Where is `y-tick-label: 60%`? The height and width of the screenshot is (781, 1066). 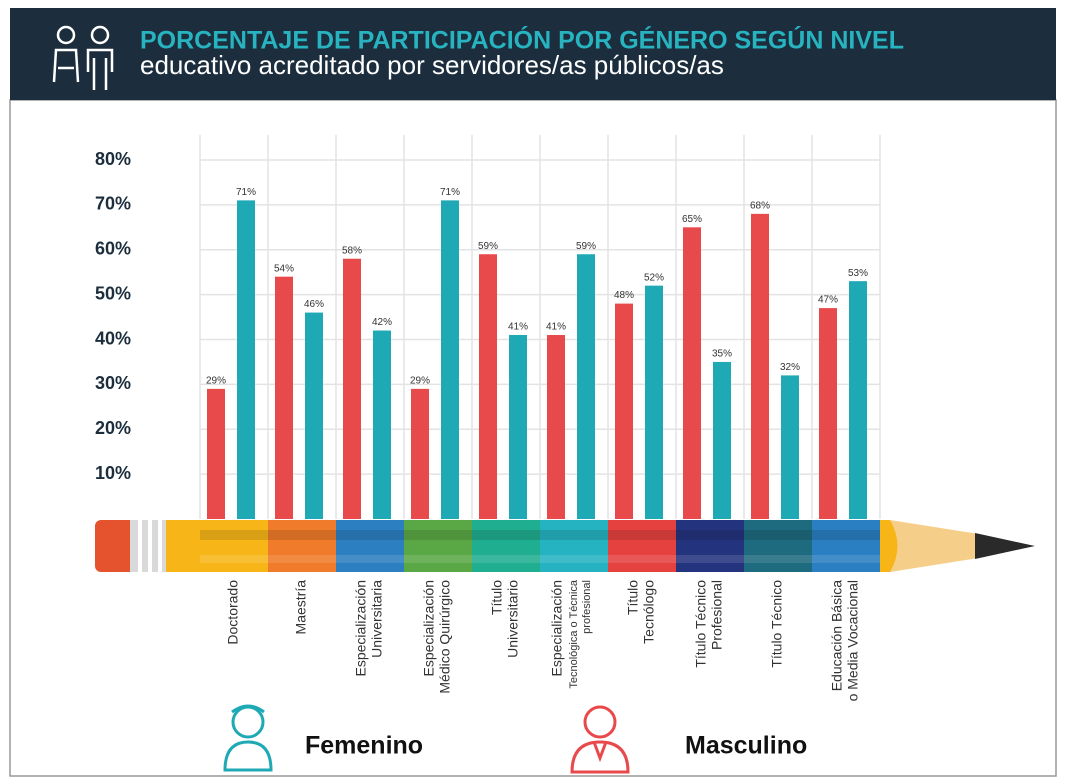 y-tick-label: 60% is located at coordinates (113, 249).